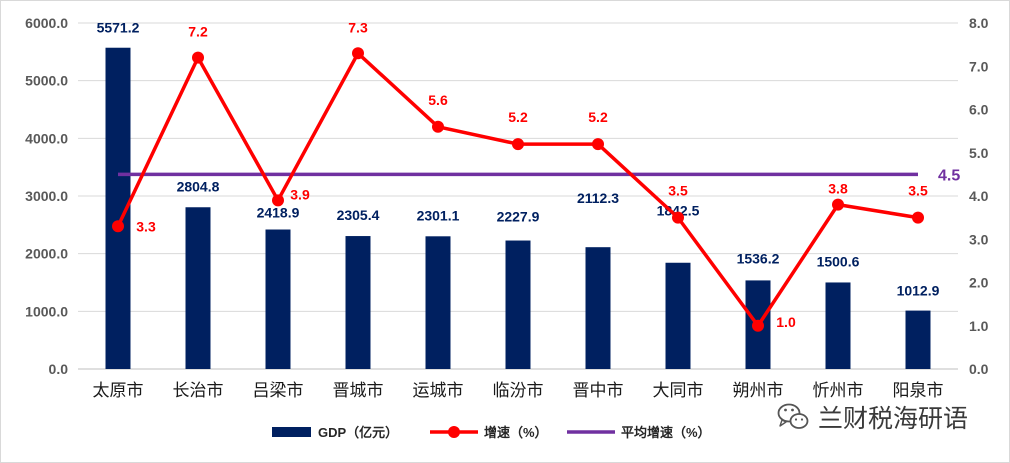 This screenshot has width=1010, height=463. I want to click on gdp-data-label: 2418.9, so click(278, 213).